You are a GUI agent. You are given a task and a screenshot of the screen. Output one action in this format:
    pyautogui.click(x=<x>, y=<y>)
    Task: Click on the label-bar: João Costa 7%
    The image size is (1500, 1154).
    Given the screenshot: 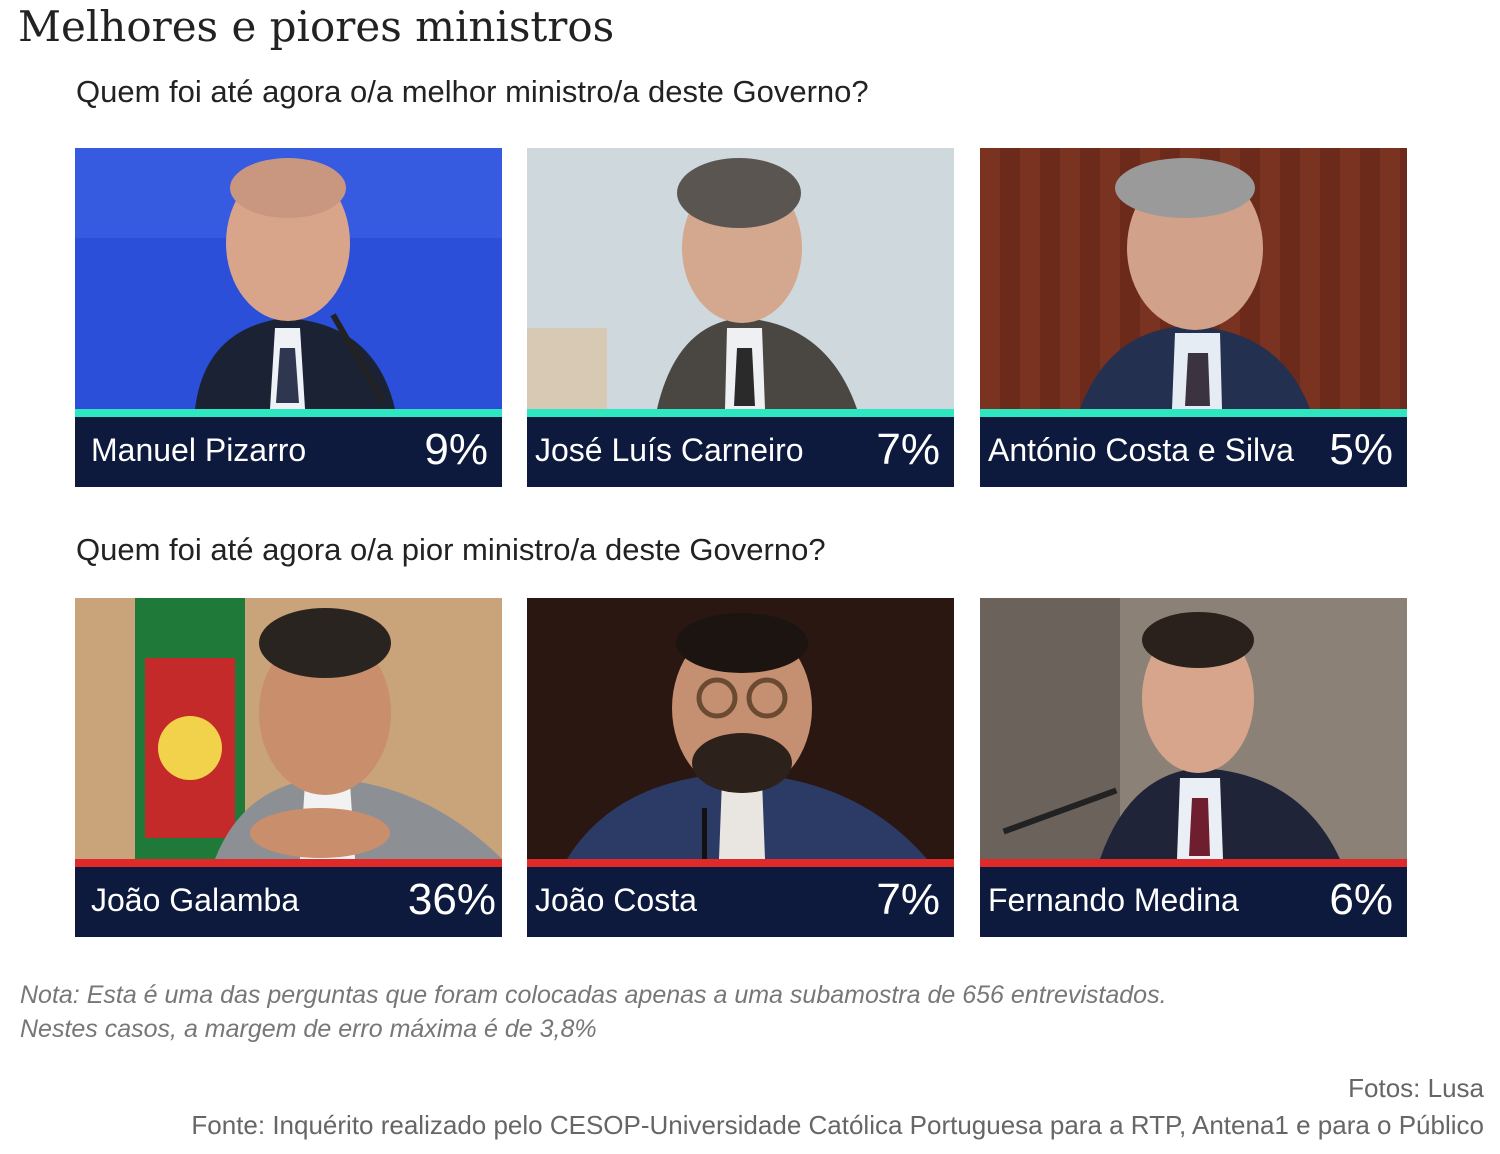 What is the action you would take?
    pyautogui.click(x=740, y=902)
    